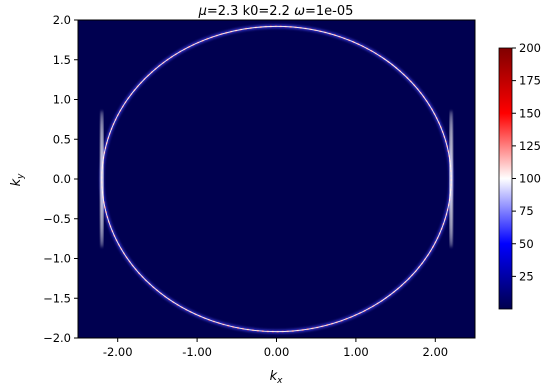  Describe the element at coordinates (435, 352) in the screenshot. I see `x-tick-label: 2.00` at that location.